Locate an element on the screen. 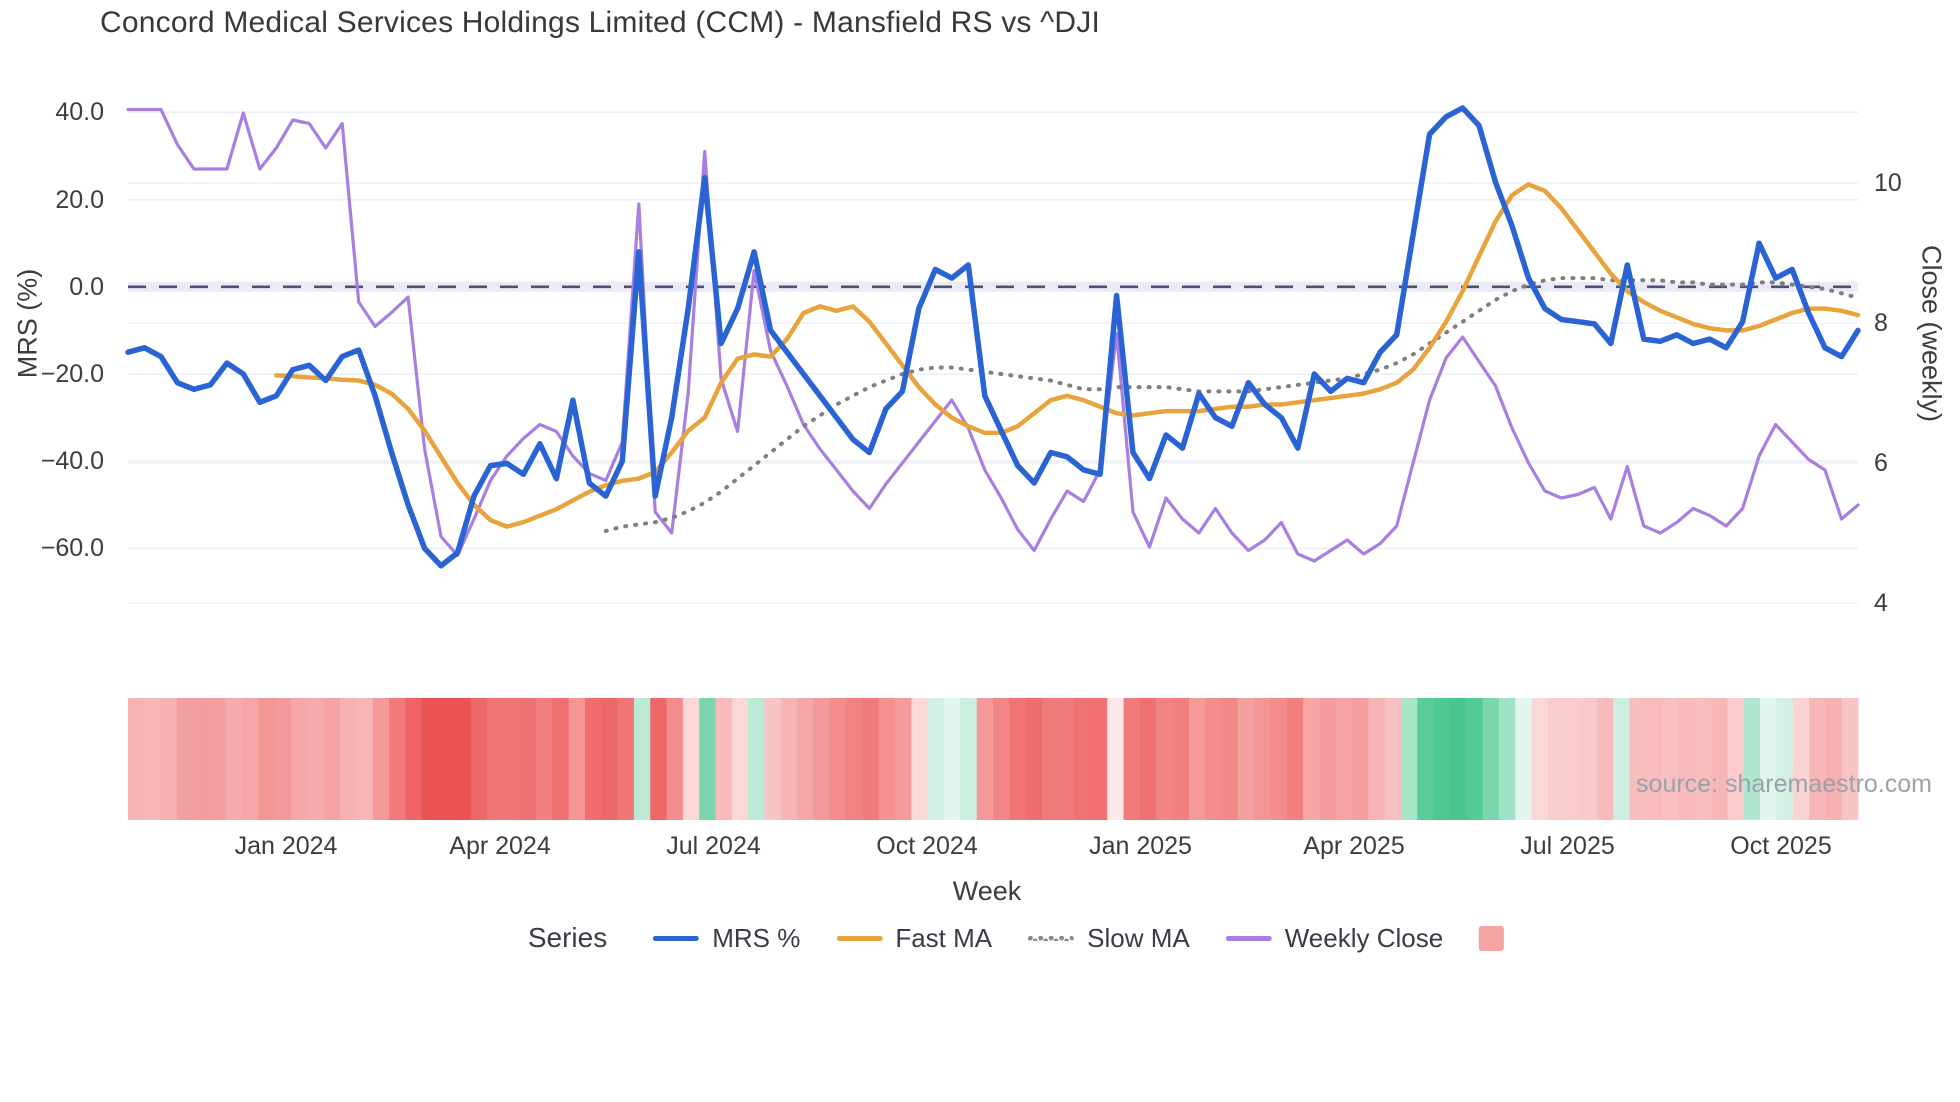 This screenshot has width=1960, height=1102. x-tick-label: Jul 2025 is located at coordinates (1567, 846).